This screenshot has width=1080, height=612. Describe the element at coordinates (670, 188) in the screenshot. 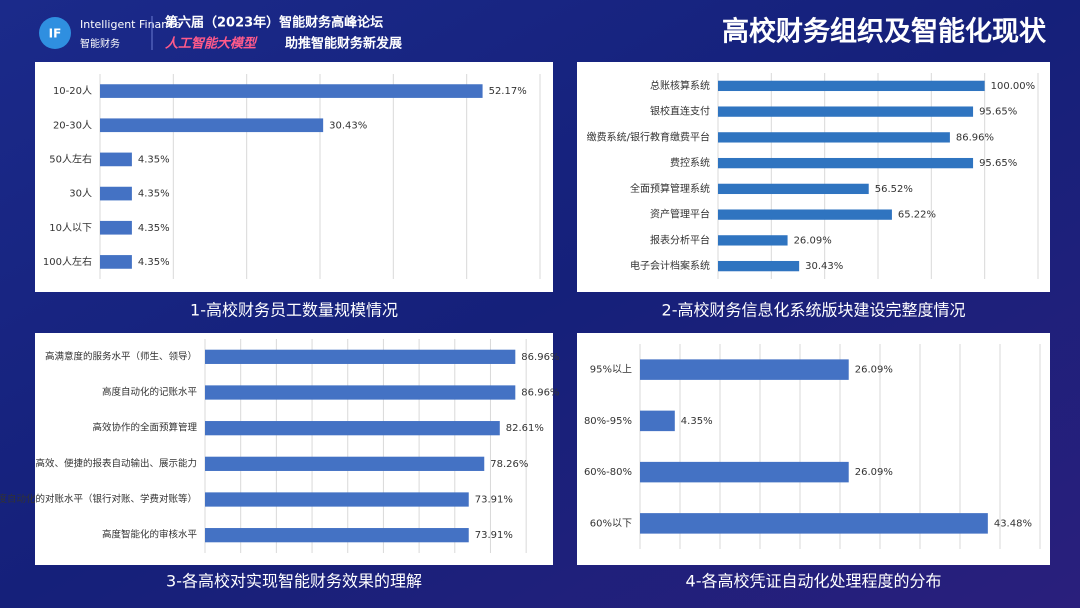

I see `category-label: 全面预算管理系统` at that location.